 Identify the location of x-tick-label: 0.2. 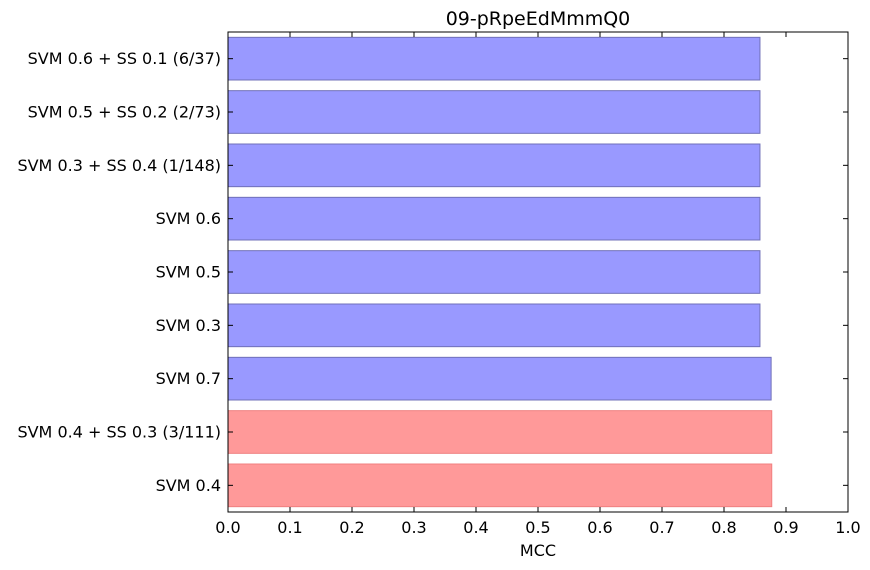
(351, 527).